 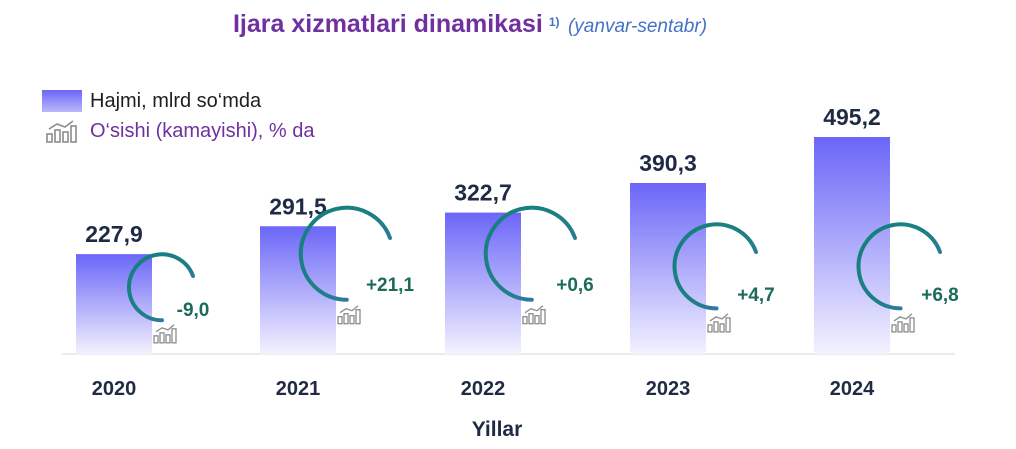 I want to click on x-axis-title: Yillar, so click(x=497, y=429).